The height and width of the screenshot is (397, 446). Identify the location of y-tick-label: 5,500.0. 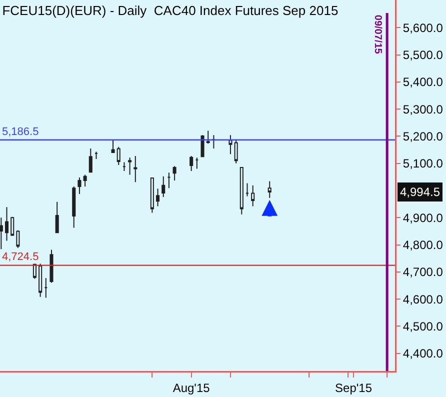
(423, 55).